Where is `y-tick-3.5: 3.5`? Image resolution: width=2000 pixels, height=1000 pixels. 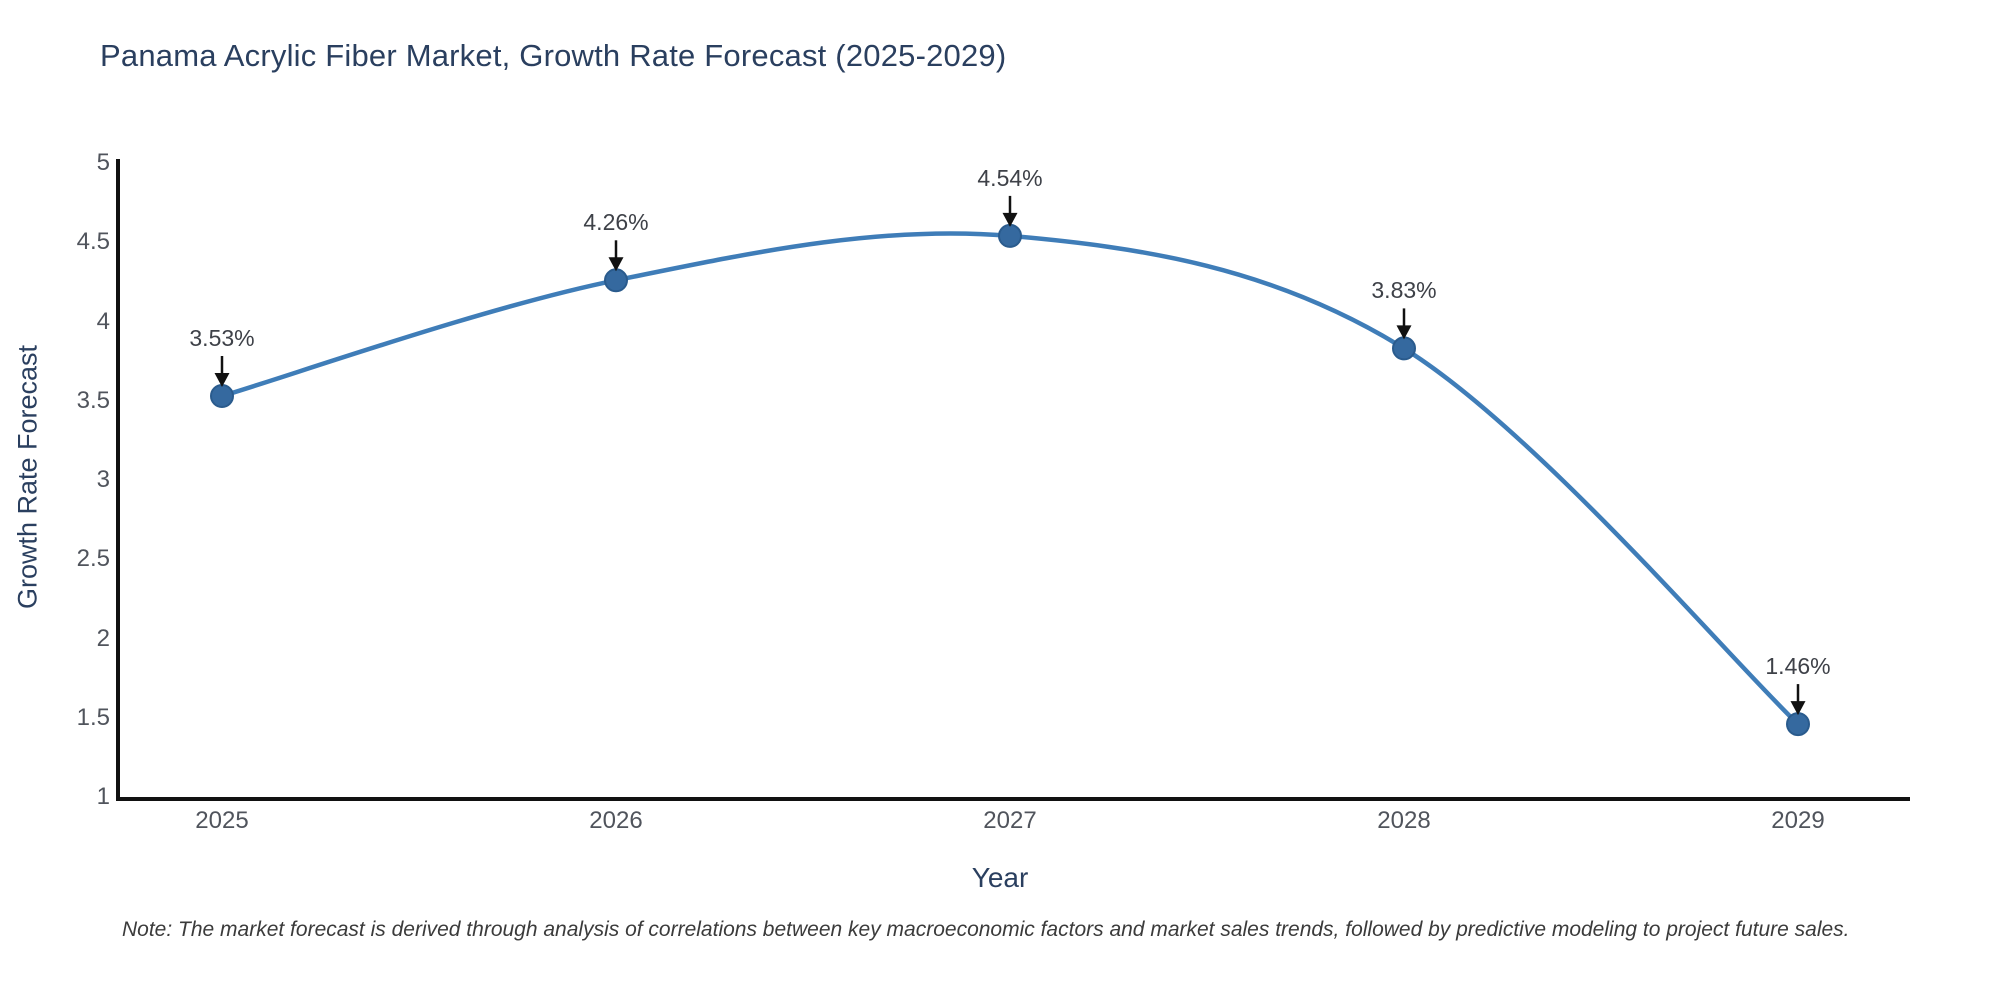
y-tick-3.5: 3.5 is located at coordinates (93, 400).